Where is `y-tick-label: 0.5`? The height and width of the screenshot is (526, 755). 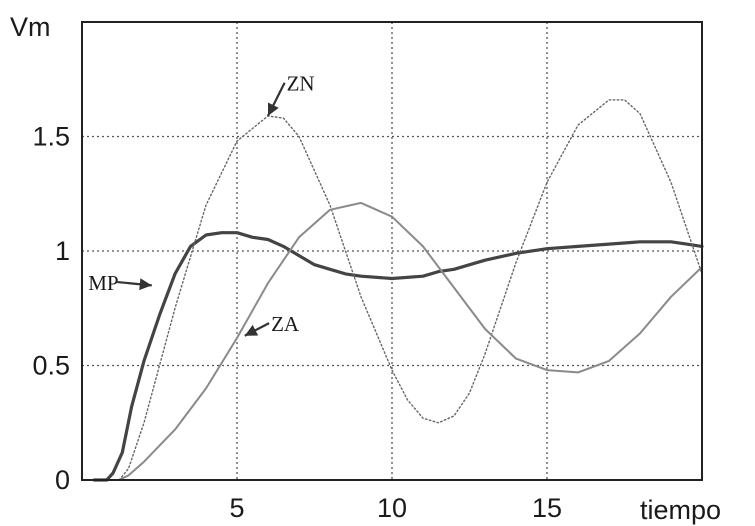 y-tick-label: 0.5 is located at coordinates (51, 366).